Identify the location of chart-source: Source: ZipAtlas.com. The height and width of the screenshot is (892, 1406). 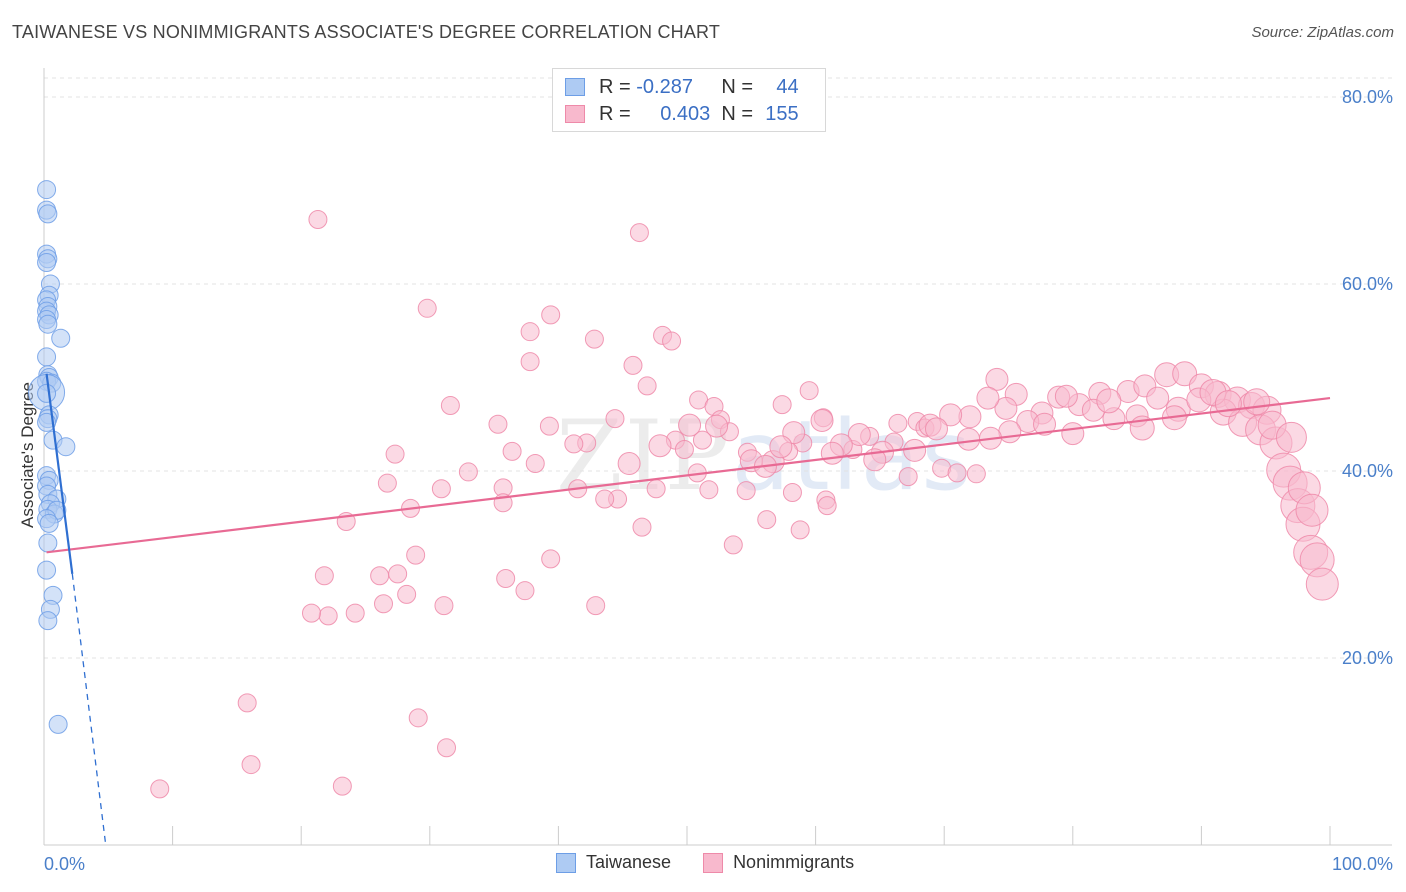
(1322, 32).